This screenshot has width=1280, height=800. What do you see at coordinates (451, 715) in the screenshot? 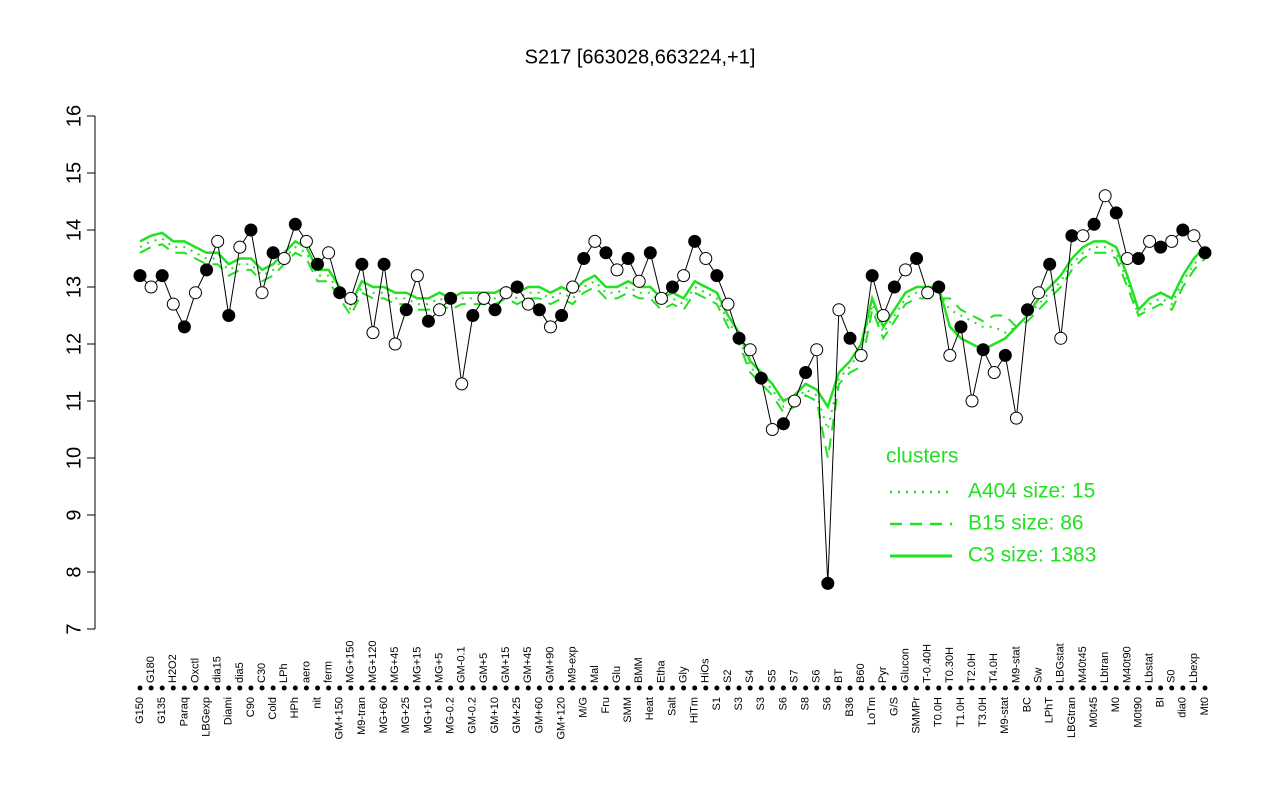
I see `x-tick-label: MG-0.2` at bounding box center [451, 715].